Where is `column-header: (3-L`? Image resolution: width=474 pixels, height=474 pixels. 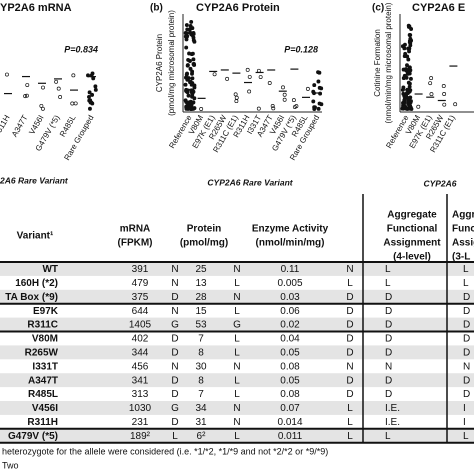 column-header: (3-L is located at coordinates (461, 257).